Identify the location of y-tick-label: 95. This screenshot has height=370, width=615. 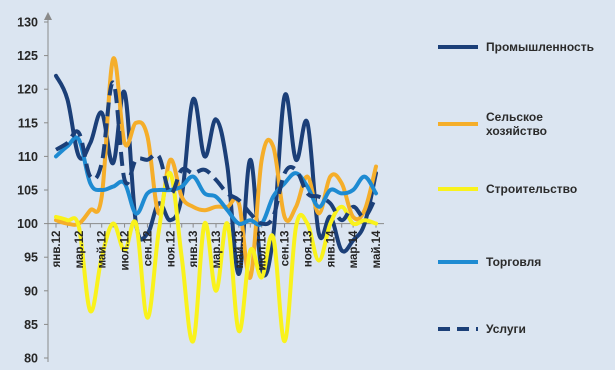
(31, 258).